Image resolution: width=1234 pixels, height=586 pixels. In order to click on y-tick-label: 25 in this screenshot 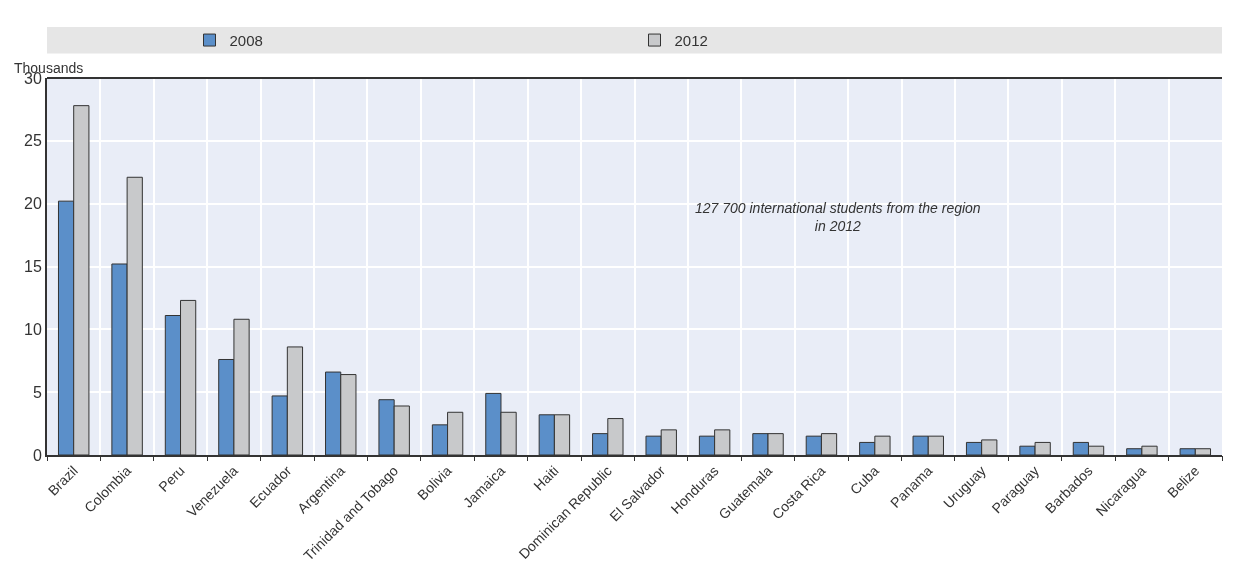, I will do `click(33, 141)`.